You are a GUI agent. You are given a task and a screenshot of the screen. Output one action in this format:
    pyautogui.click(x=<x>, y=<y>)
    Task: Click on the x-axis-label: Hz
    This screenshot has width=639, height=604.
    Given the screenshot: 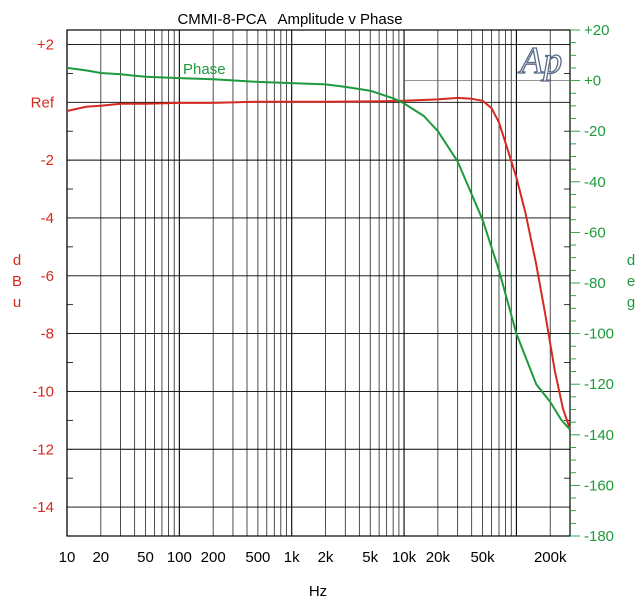 What is the action you would take?
    pyautogui.click(x=318, y=591)
    